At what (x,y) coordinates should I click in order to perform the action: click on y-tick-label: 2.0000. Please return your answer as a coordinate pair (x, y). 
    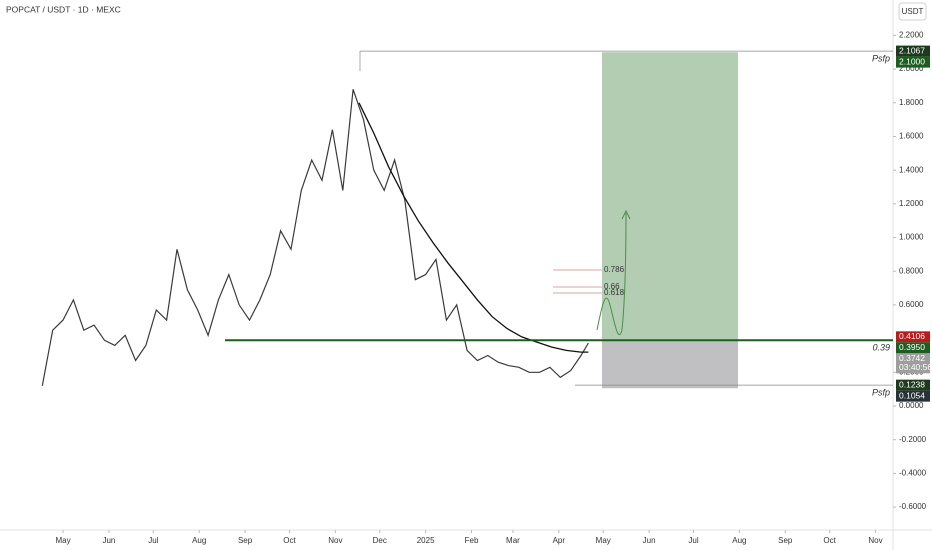
    Looking at the image, I should click on (911, 68).